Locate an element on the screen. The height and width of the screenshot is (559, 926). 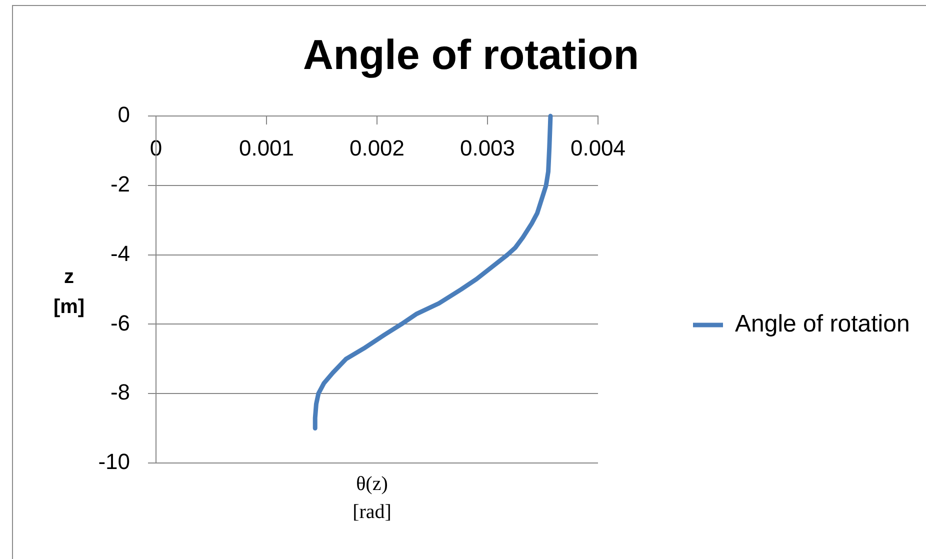
y-tick-label: -8 is located at coordinates (120, 392).